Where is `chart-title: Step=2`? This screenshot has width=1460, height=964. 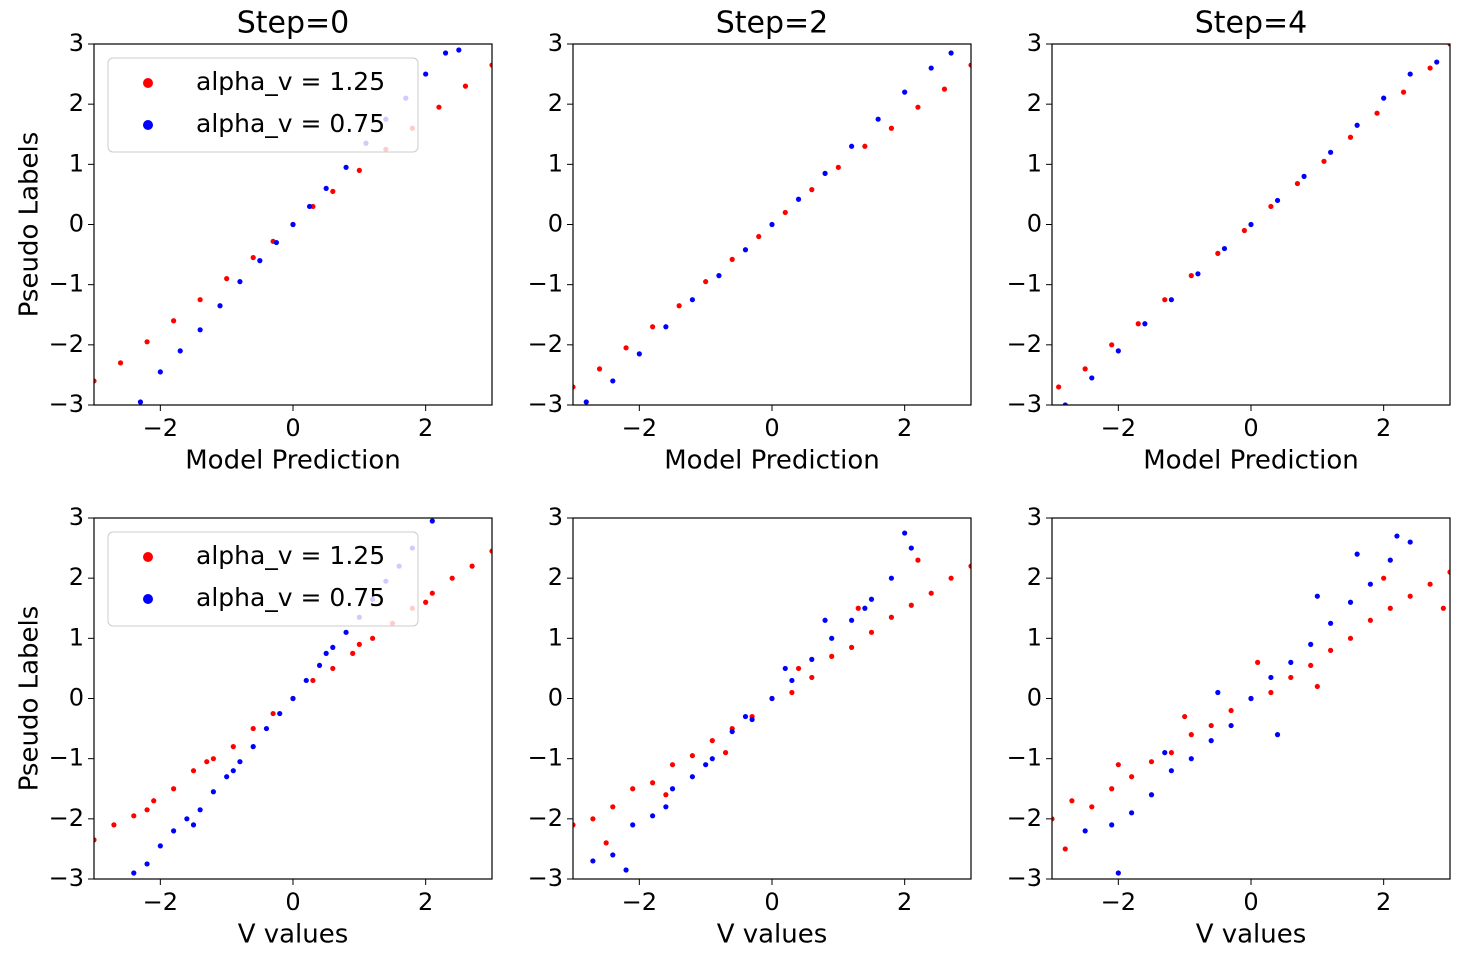
chart-title: Step=2 is located at coordinates (772, 23).